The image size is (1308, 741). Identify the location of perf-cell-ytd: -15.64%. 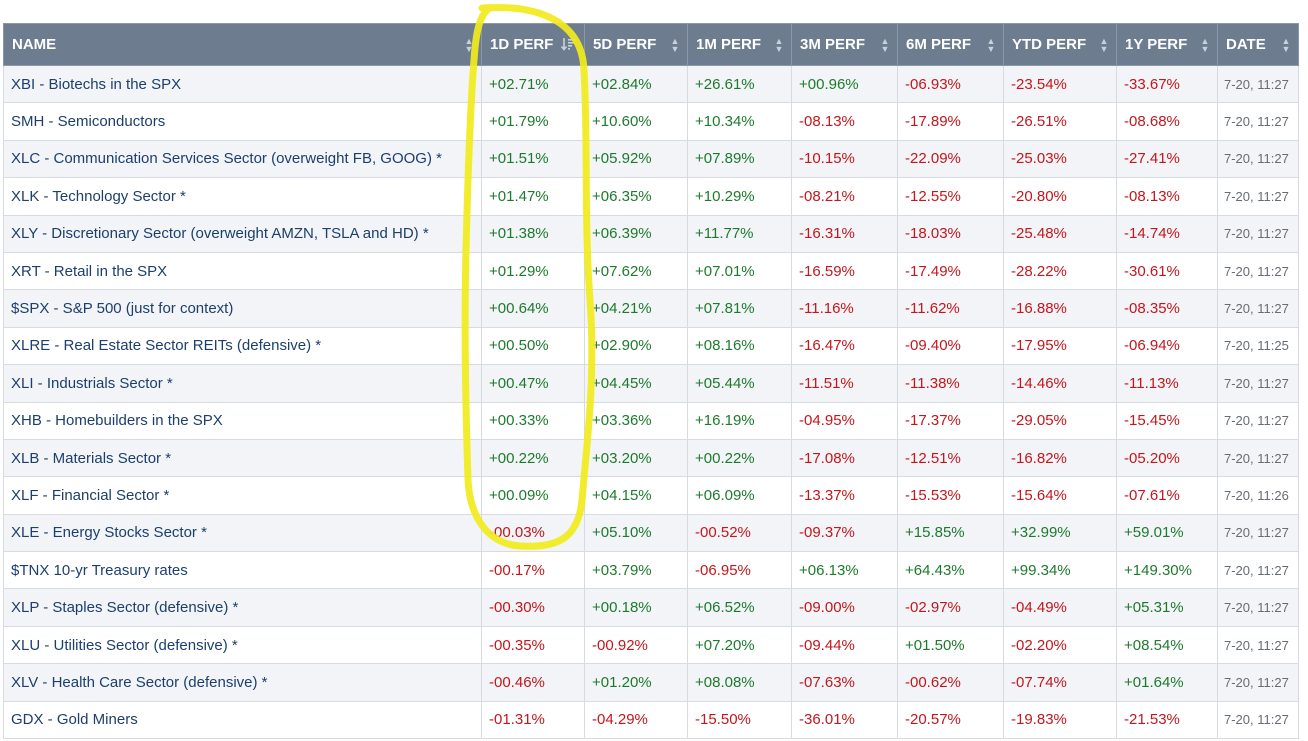
(1060, 495).